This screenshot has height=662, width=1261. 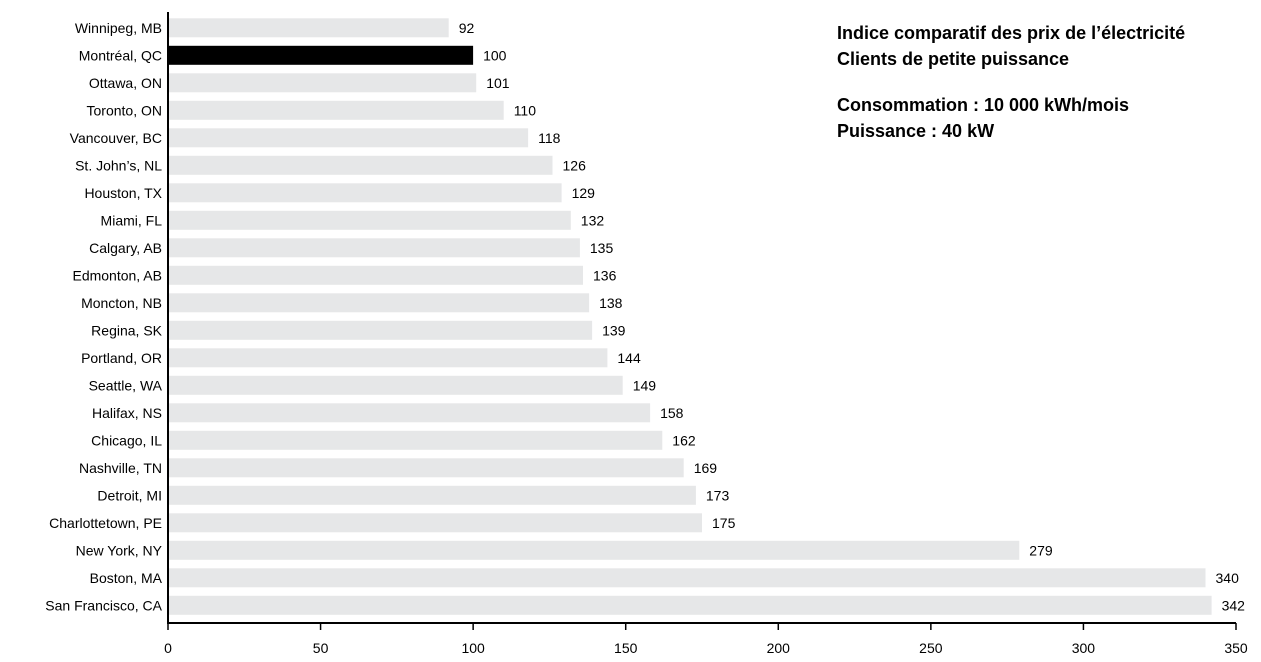 What do you see at coordinates (1234, 605) in the screenshot?
I see `data-label: 342` at bounding box center [1234, 605].